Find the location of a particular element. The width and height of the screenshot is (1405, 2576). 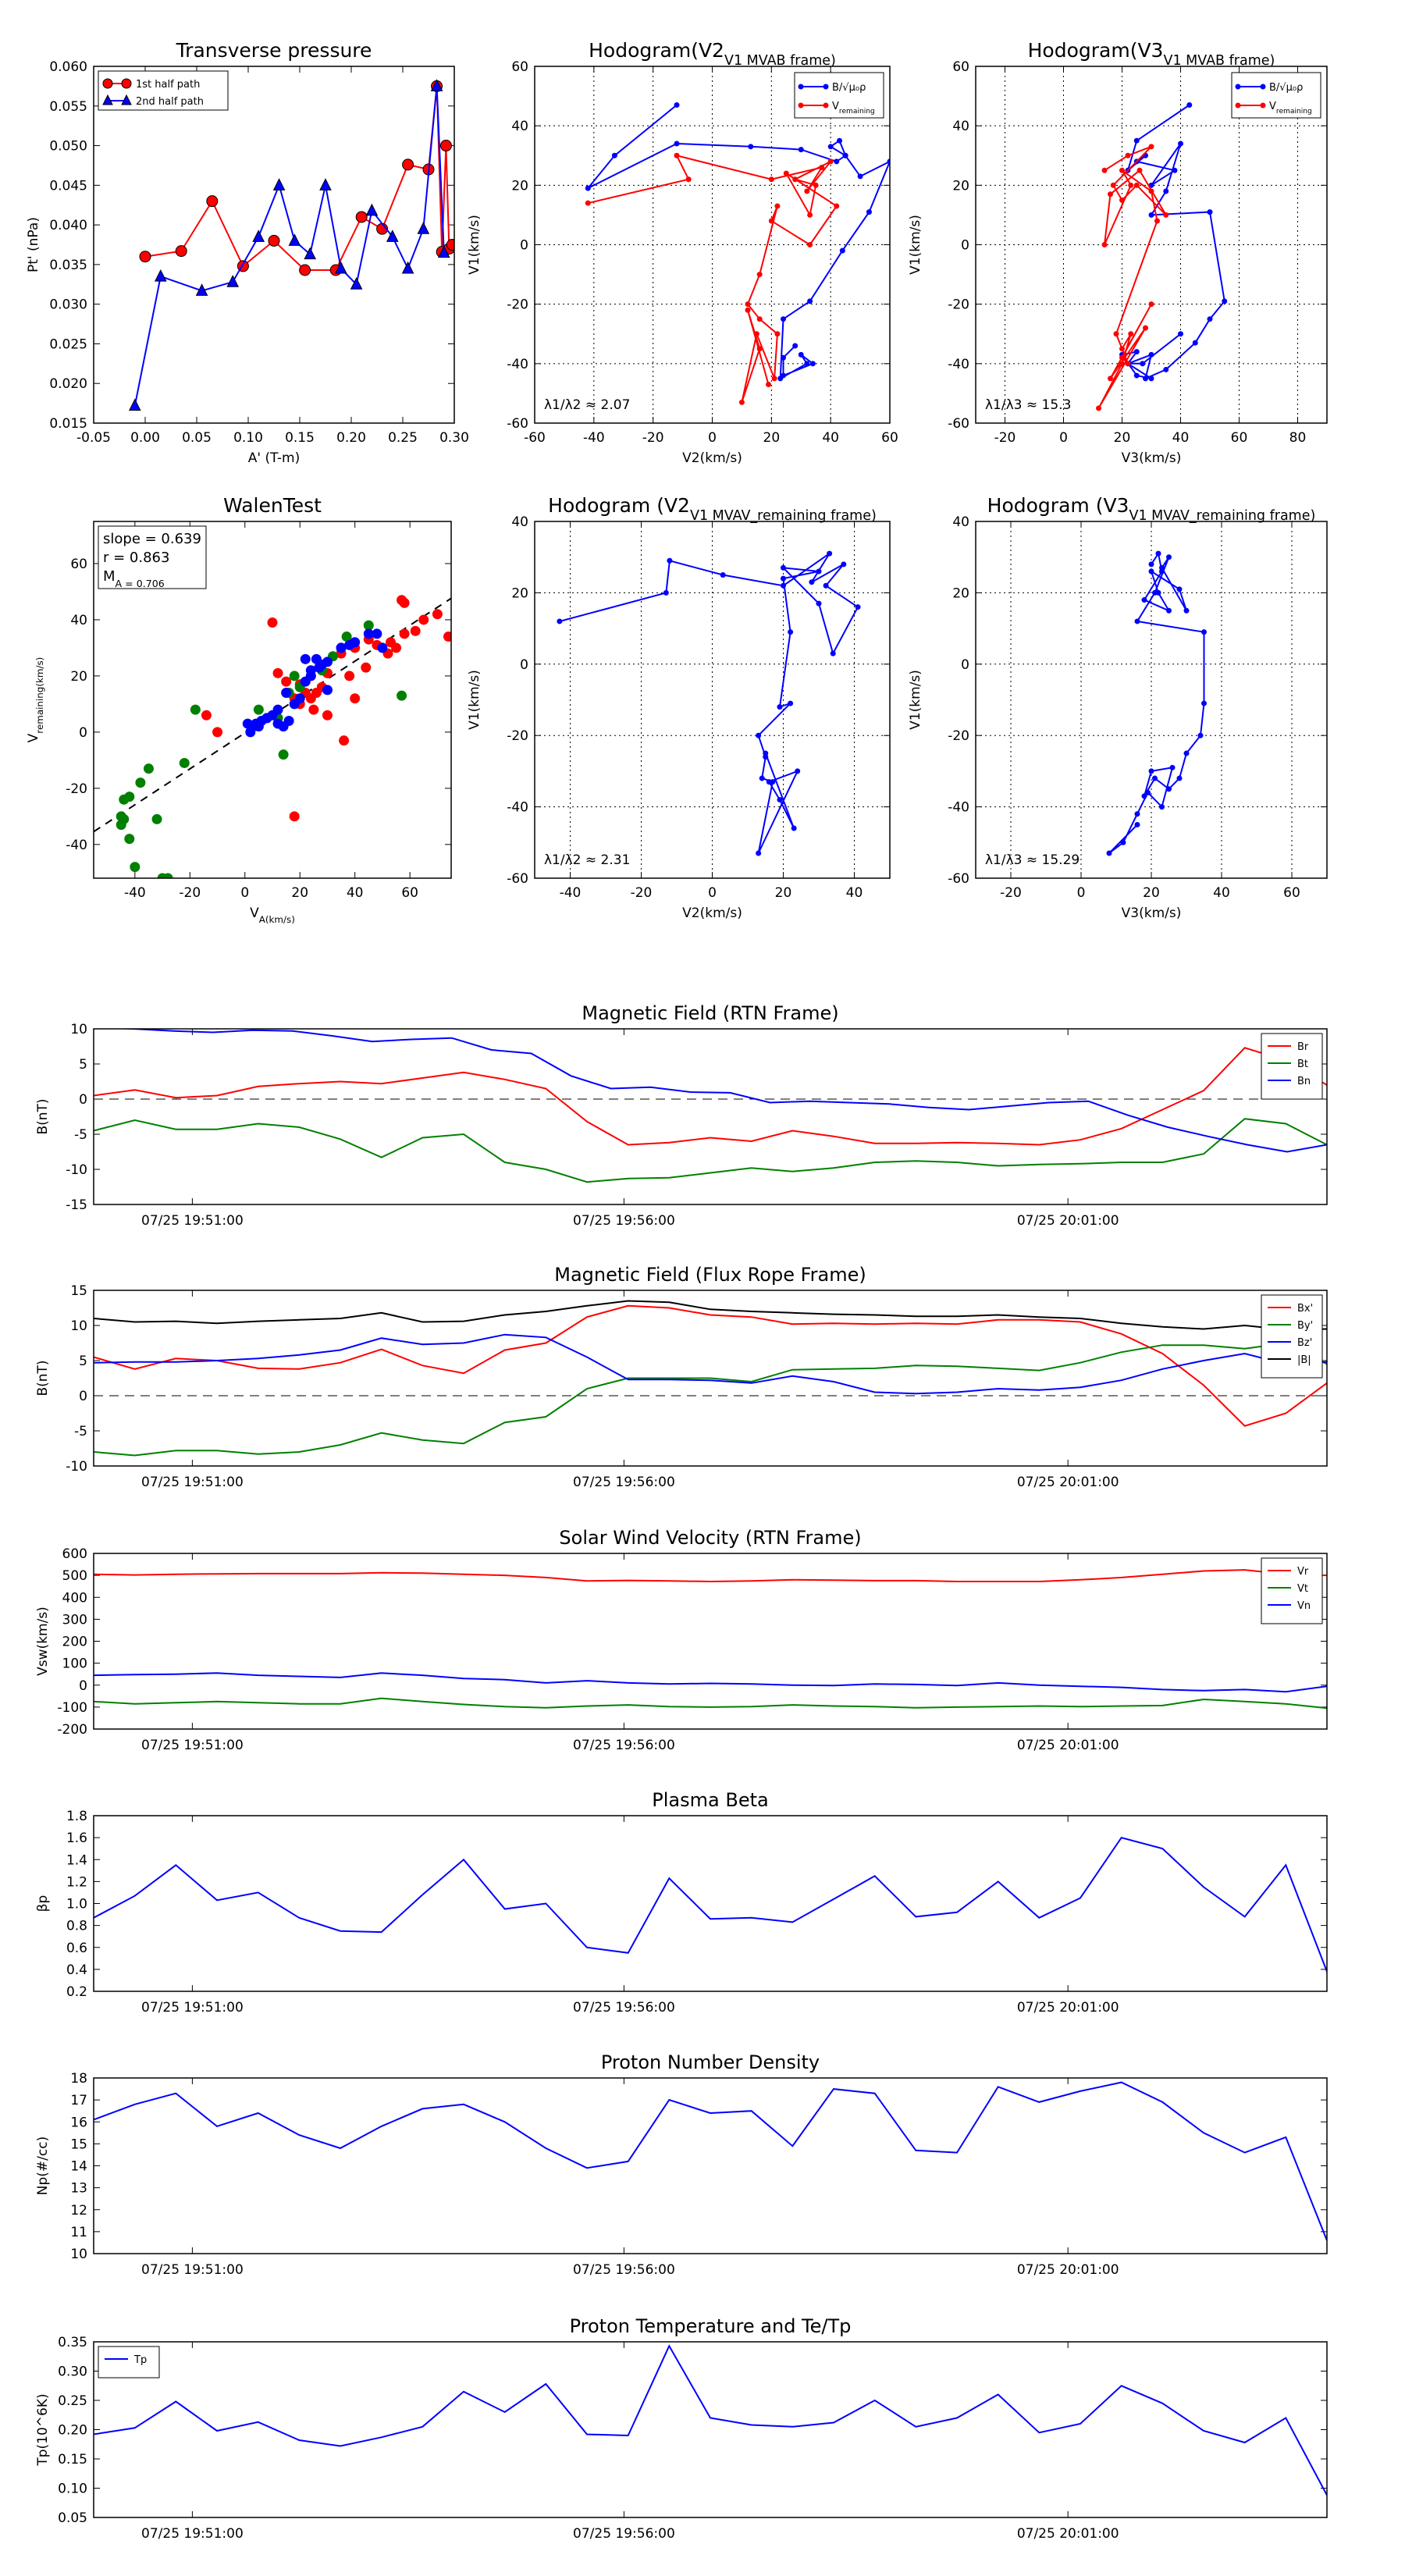

series-v is located at coordinates (1133, 277).